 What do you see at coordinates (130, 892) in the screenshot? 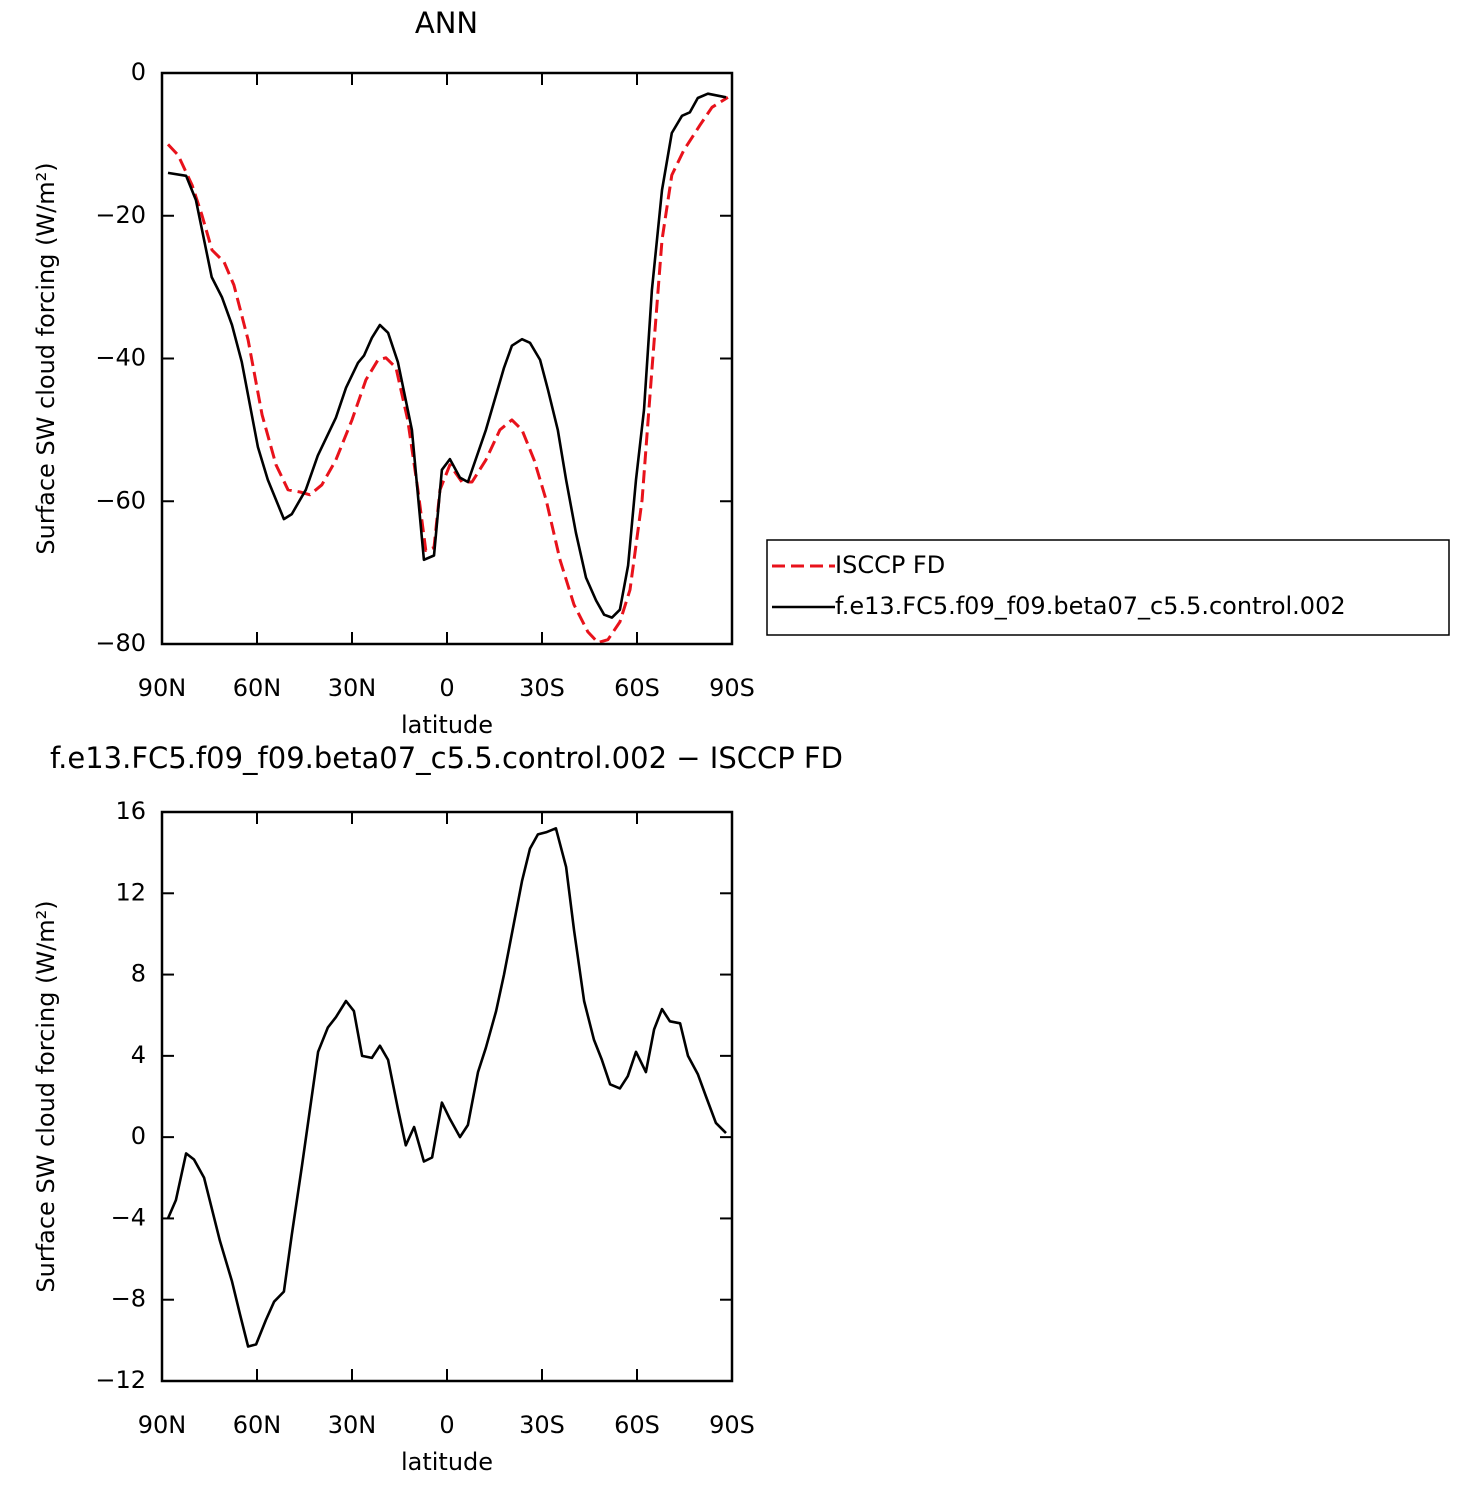
I see `y-tick-label: 12` at bounding box center [130, 892].